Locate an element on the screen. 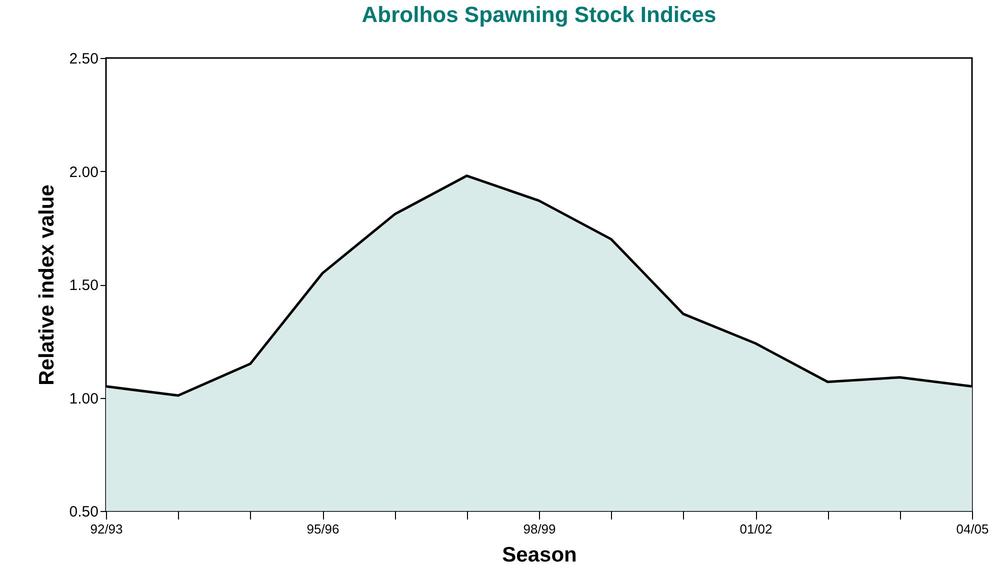  chart-title: Abrolhos Spawning Stock Indices is located at coordinates (539, 14).